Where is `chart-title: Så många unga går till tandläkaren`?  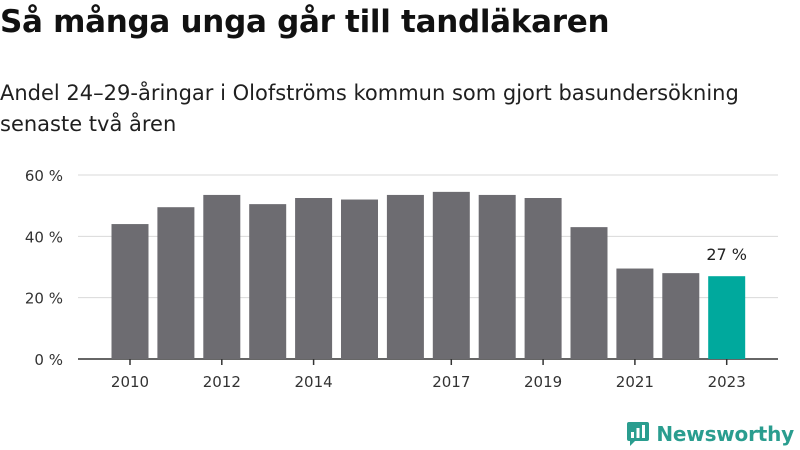 chart-title: Så många unga går till tandläkaren is located at coordinates (305, 22).